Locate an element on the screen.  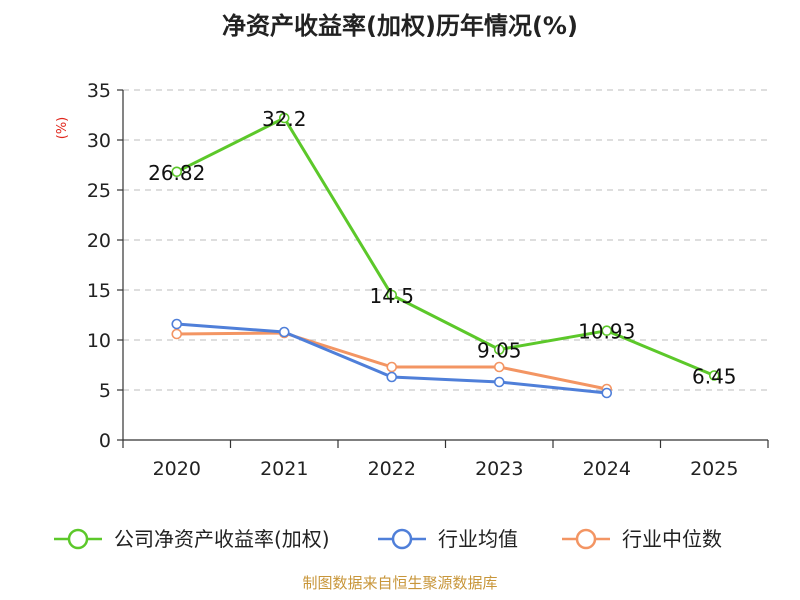
x-tick-label-2023: 2023 is located at coordinates (499, 469).